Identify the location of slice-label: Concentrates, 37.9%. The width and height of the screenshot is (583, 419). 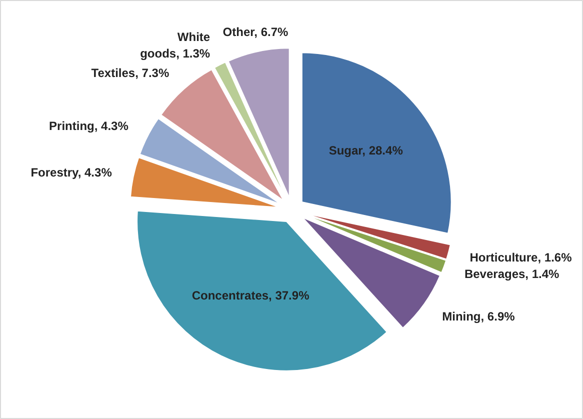
(251, 295).